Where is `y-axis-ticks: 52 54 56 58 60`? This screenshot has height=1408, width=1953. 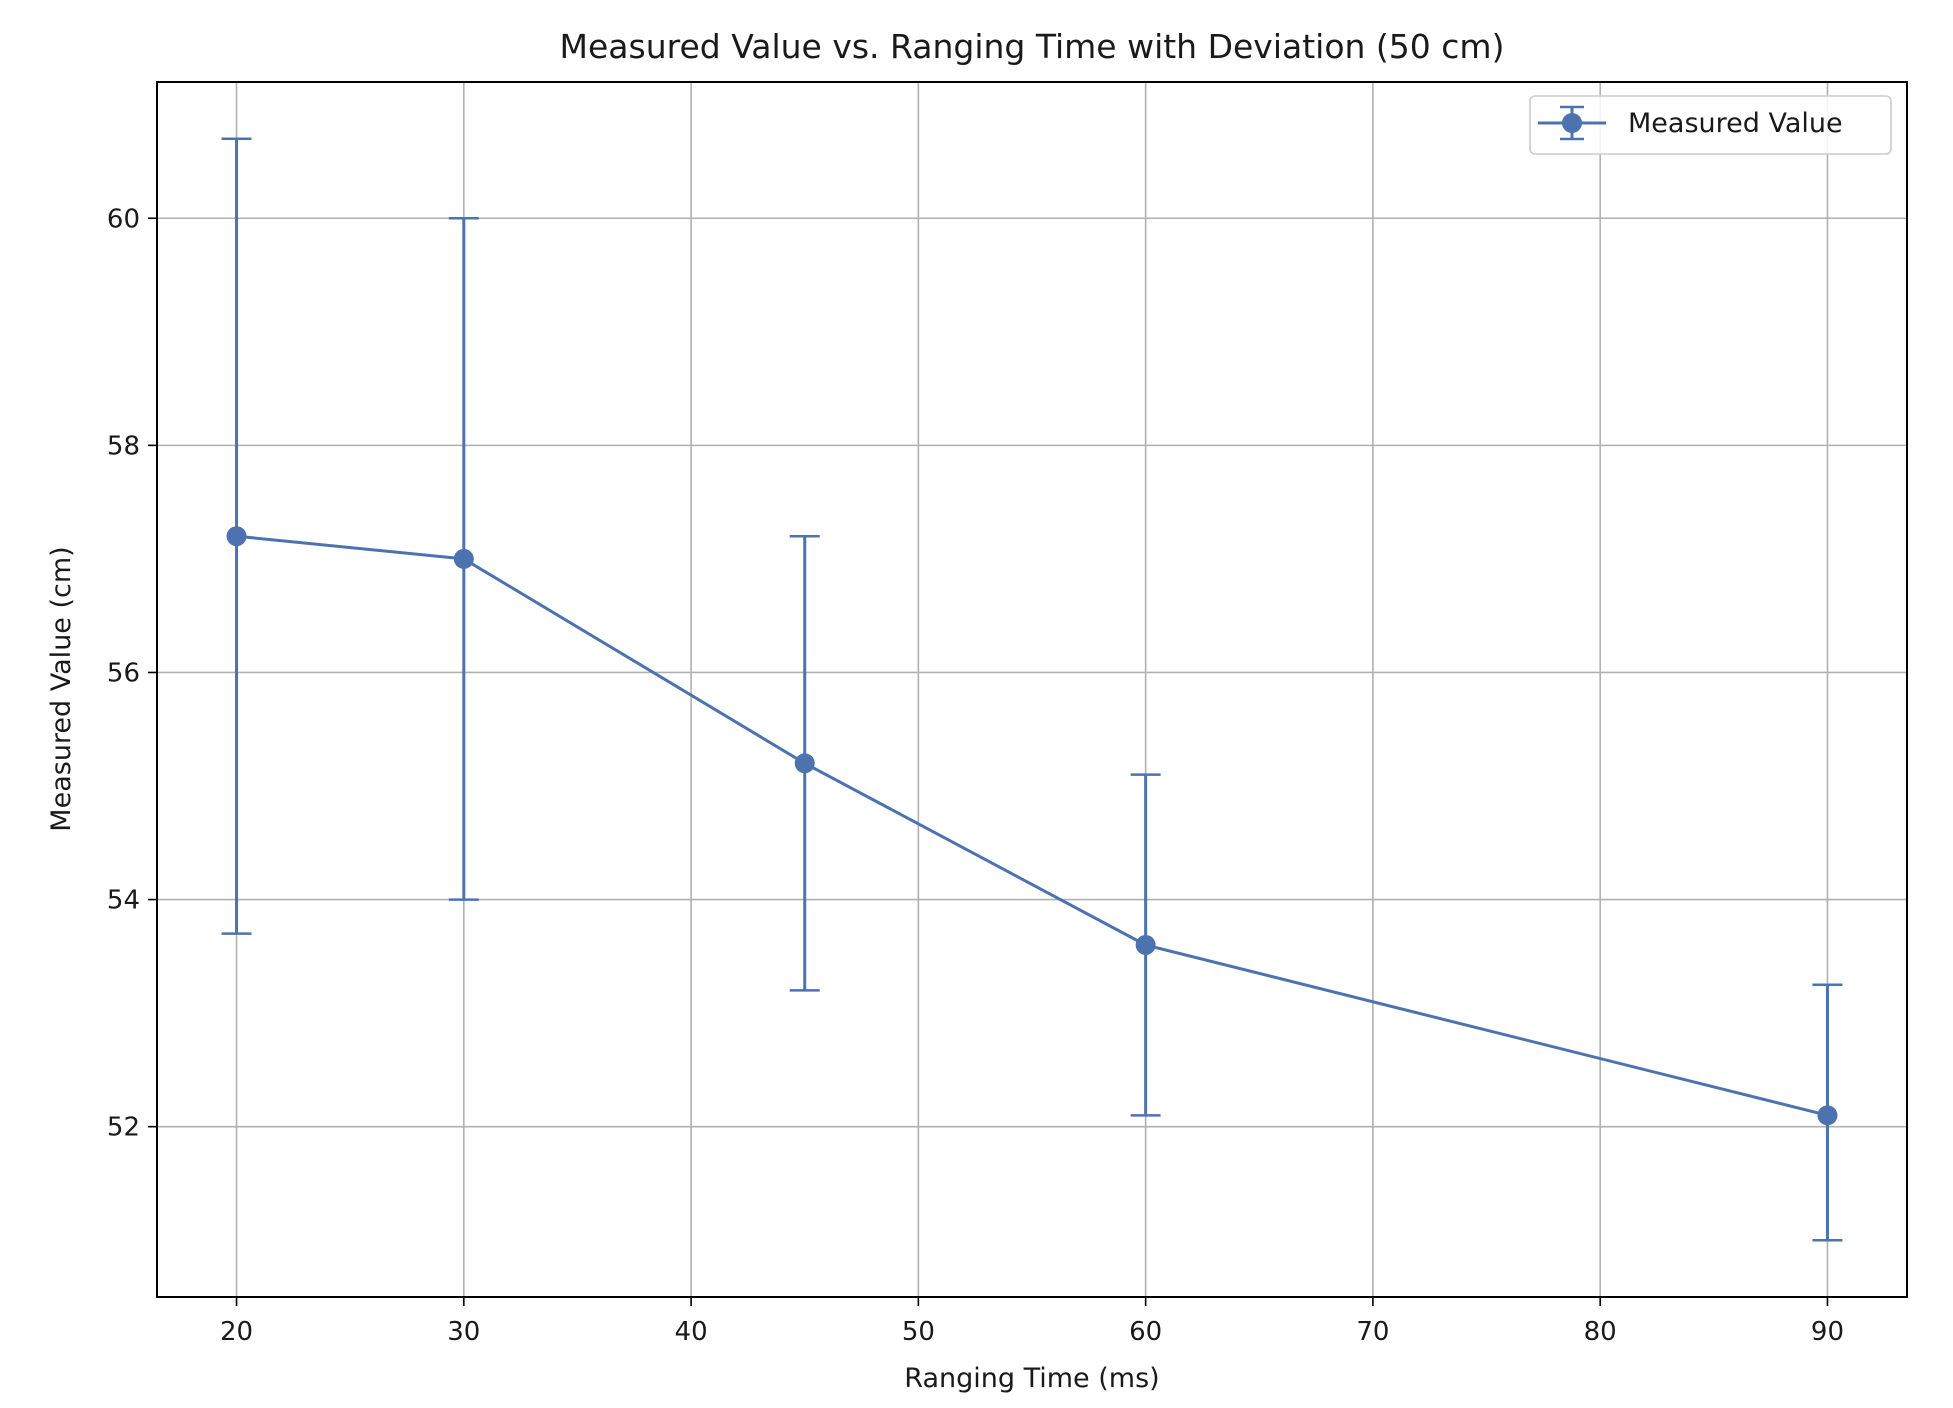
y-axis-ticks: 52 54 56 58 60 is located at coordinates (132, 673).